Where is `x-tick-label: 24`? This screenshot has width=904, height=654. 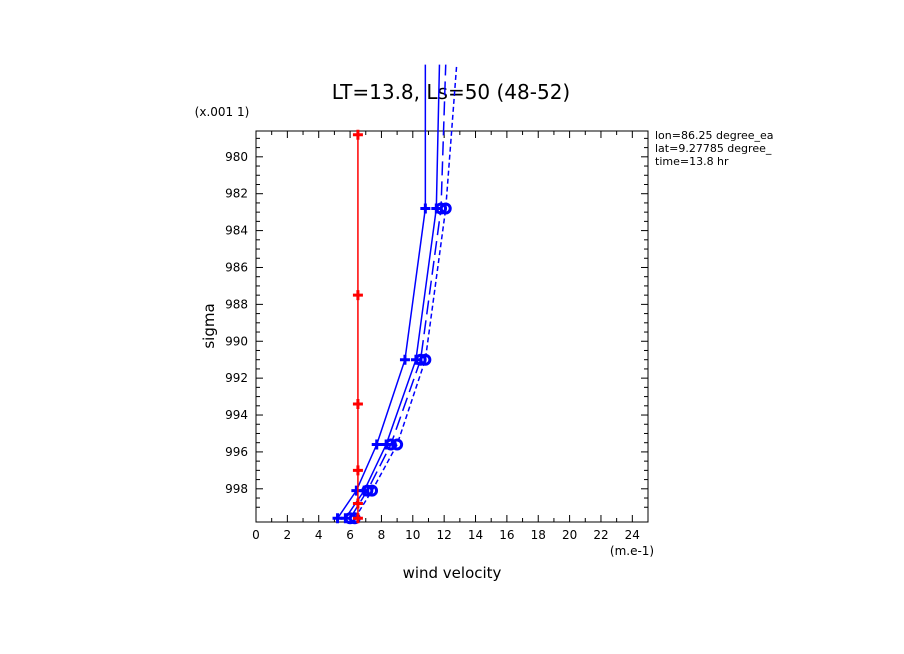
x-tick-label: 24 is located at coordinates (632, 535).